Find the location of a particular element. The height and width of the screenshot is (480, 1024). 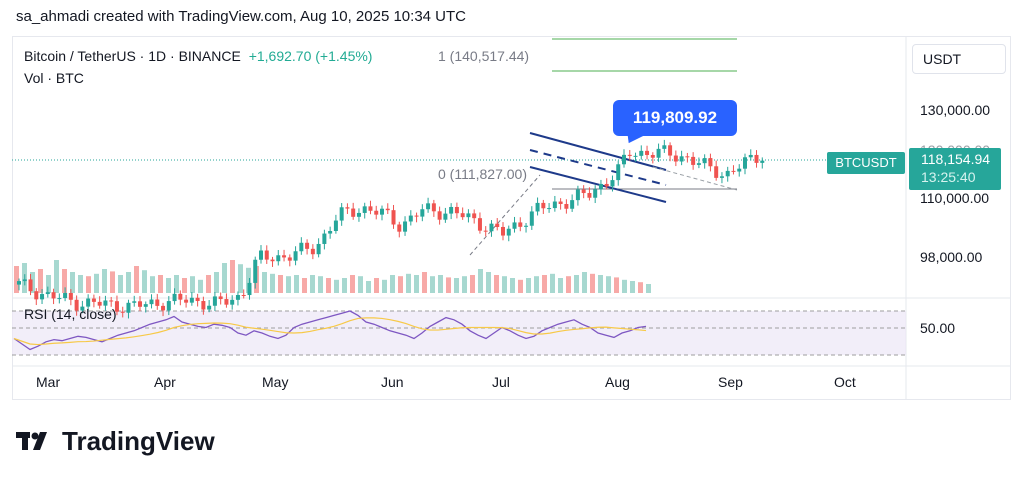

rsi-ma-line is located at coordinates (330, 331).